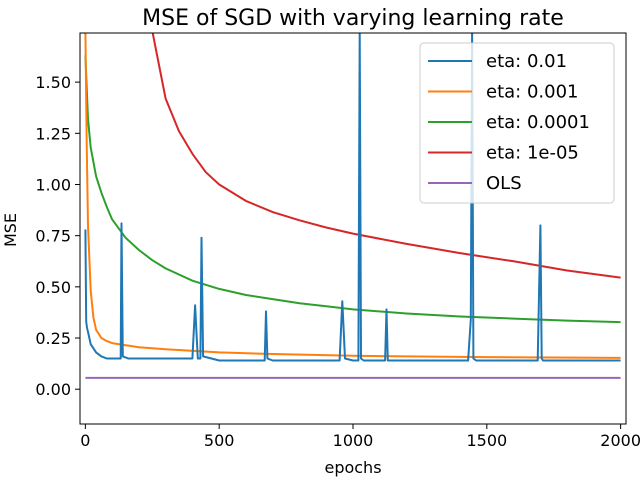 This screenshot has height=480, width=640. I want to click on chart-title: MSE of SGD with varying learning rate, so click(353, 18).